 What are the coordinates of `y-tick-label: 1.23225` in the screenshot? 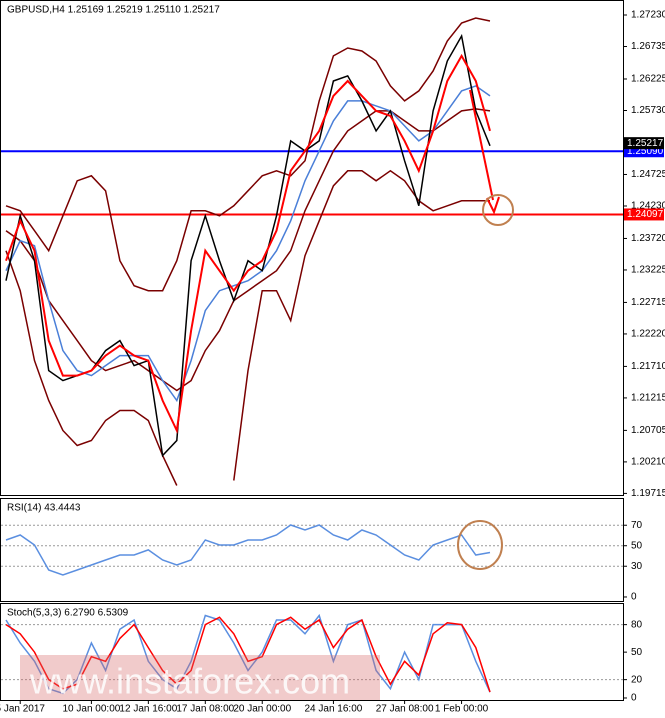 It's located at (648, 270).